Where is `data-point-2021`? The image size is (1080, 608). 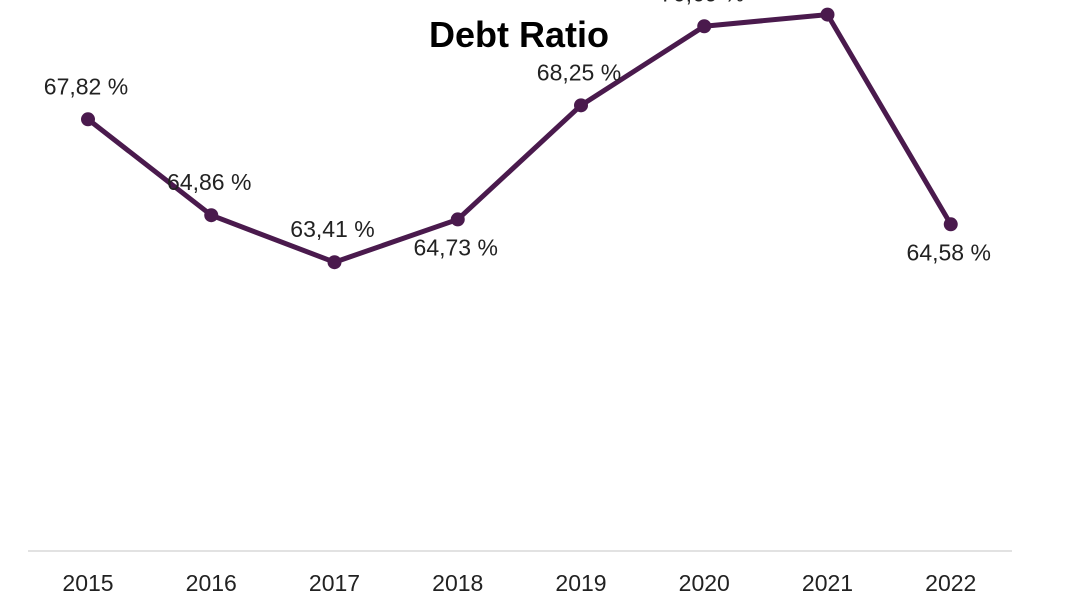
data-point-2021 is located at coordinates (827, 14).